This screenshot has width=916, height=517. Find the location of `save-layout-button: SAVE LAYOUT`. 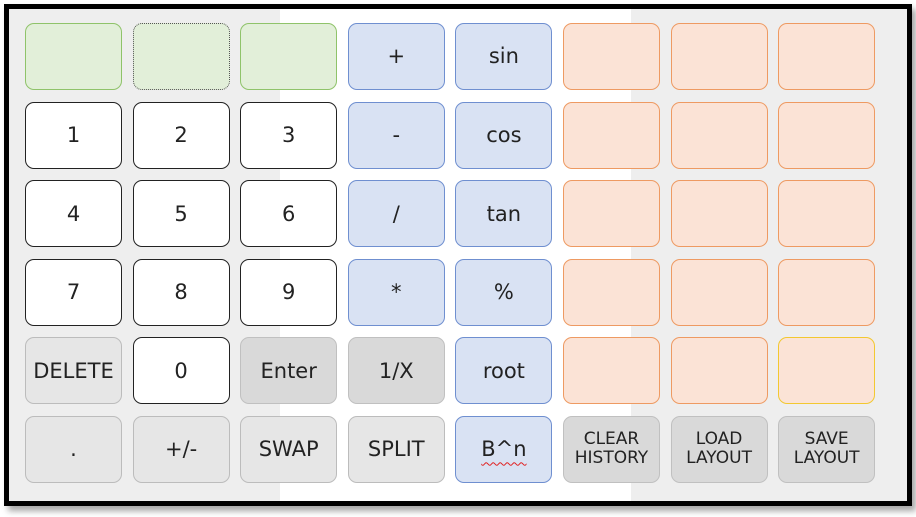

save-layout-button: SAVE LAYOUT is located at coordinates (827, 449).